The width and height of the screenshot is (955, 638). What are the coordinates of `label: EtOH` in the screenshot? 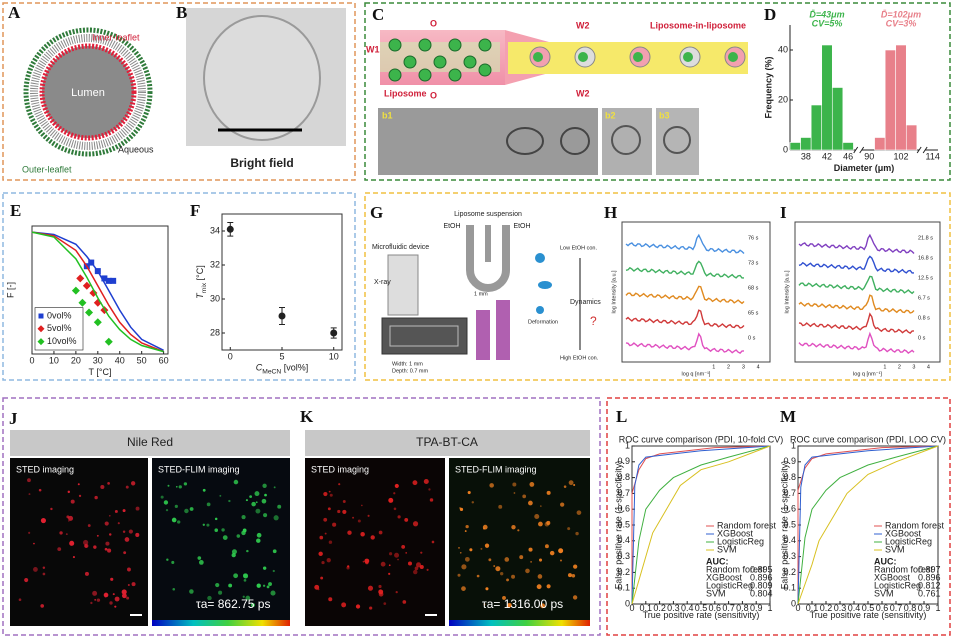 It's located at (521, 226).